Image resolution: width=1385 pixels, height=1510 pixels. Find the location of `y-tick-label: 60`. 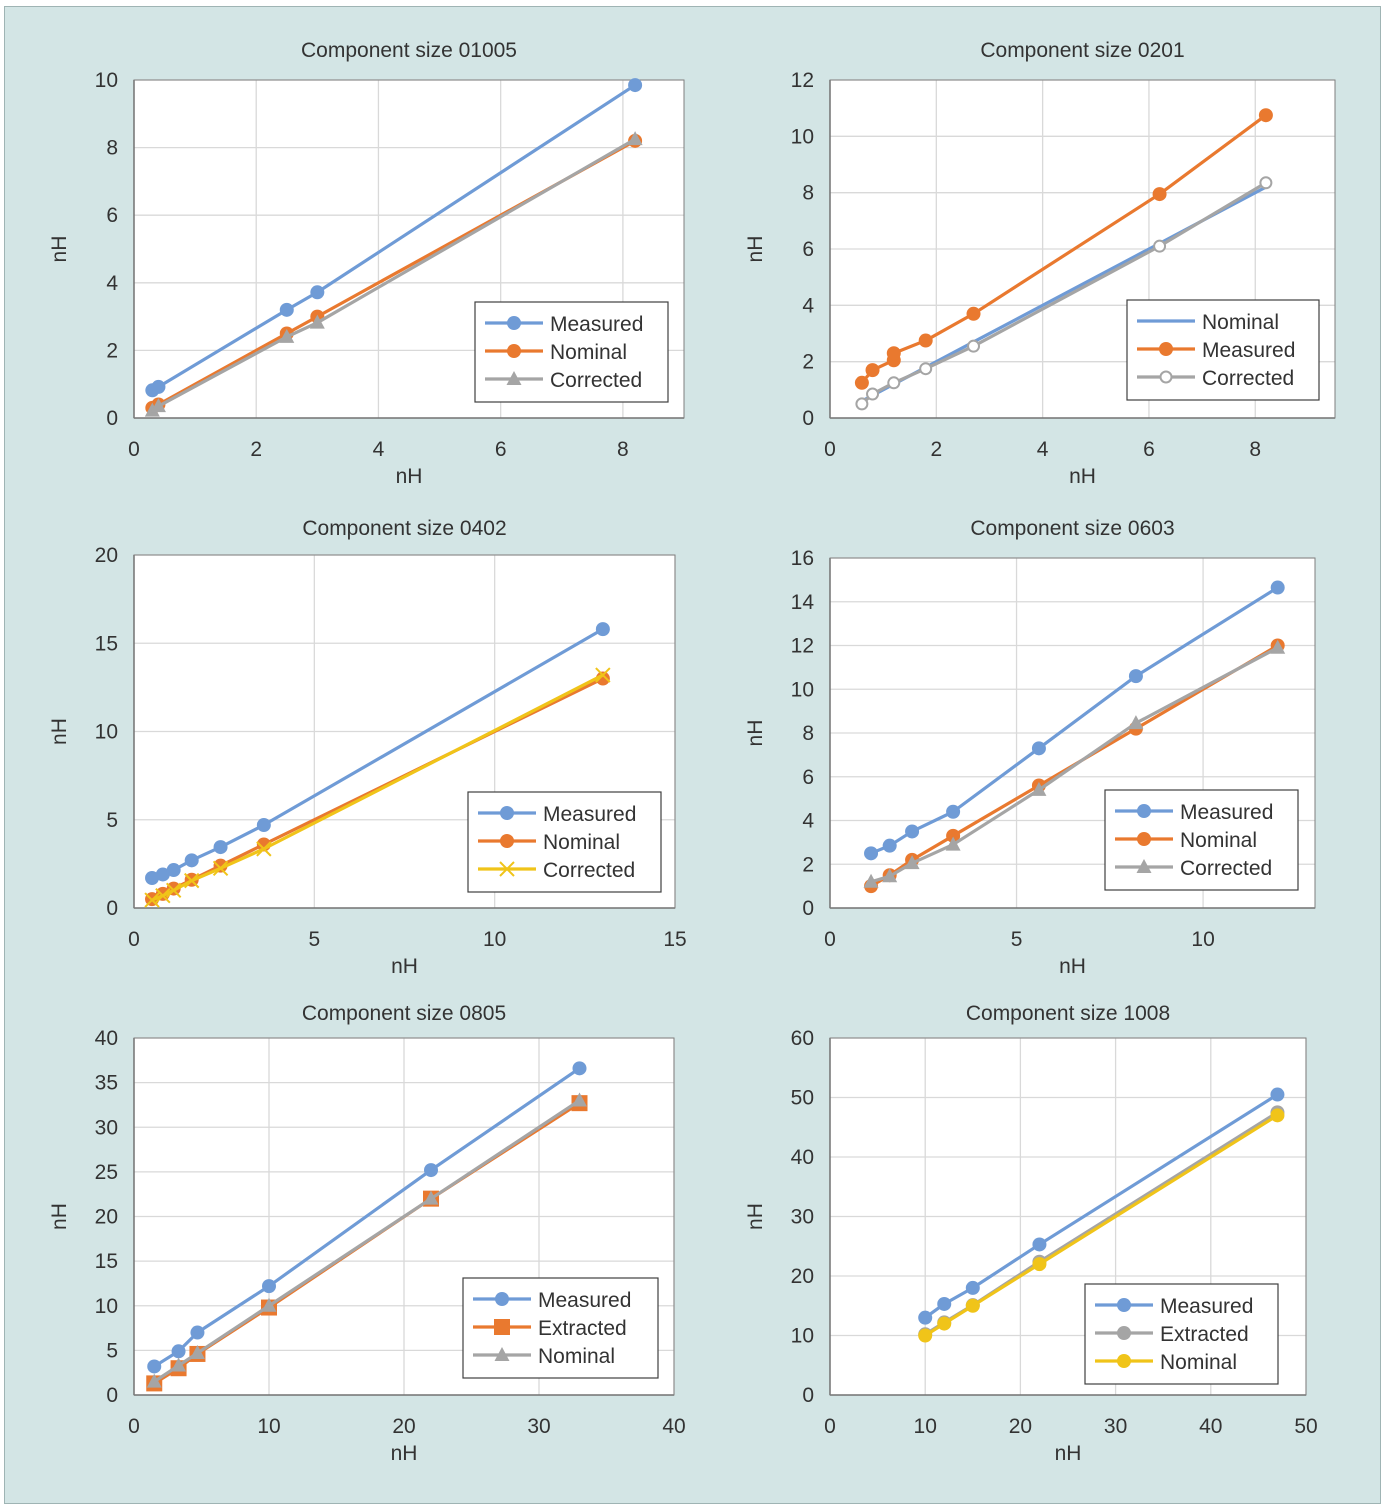

y-tick-label: 60 is located at coordinates (802, 1038).